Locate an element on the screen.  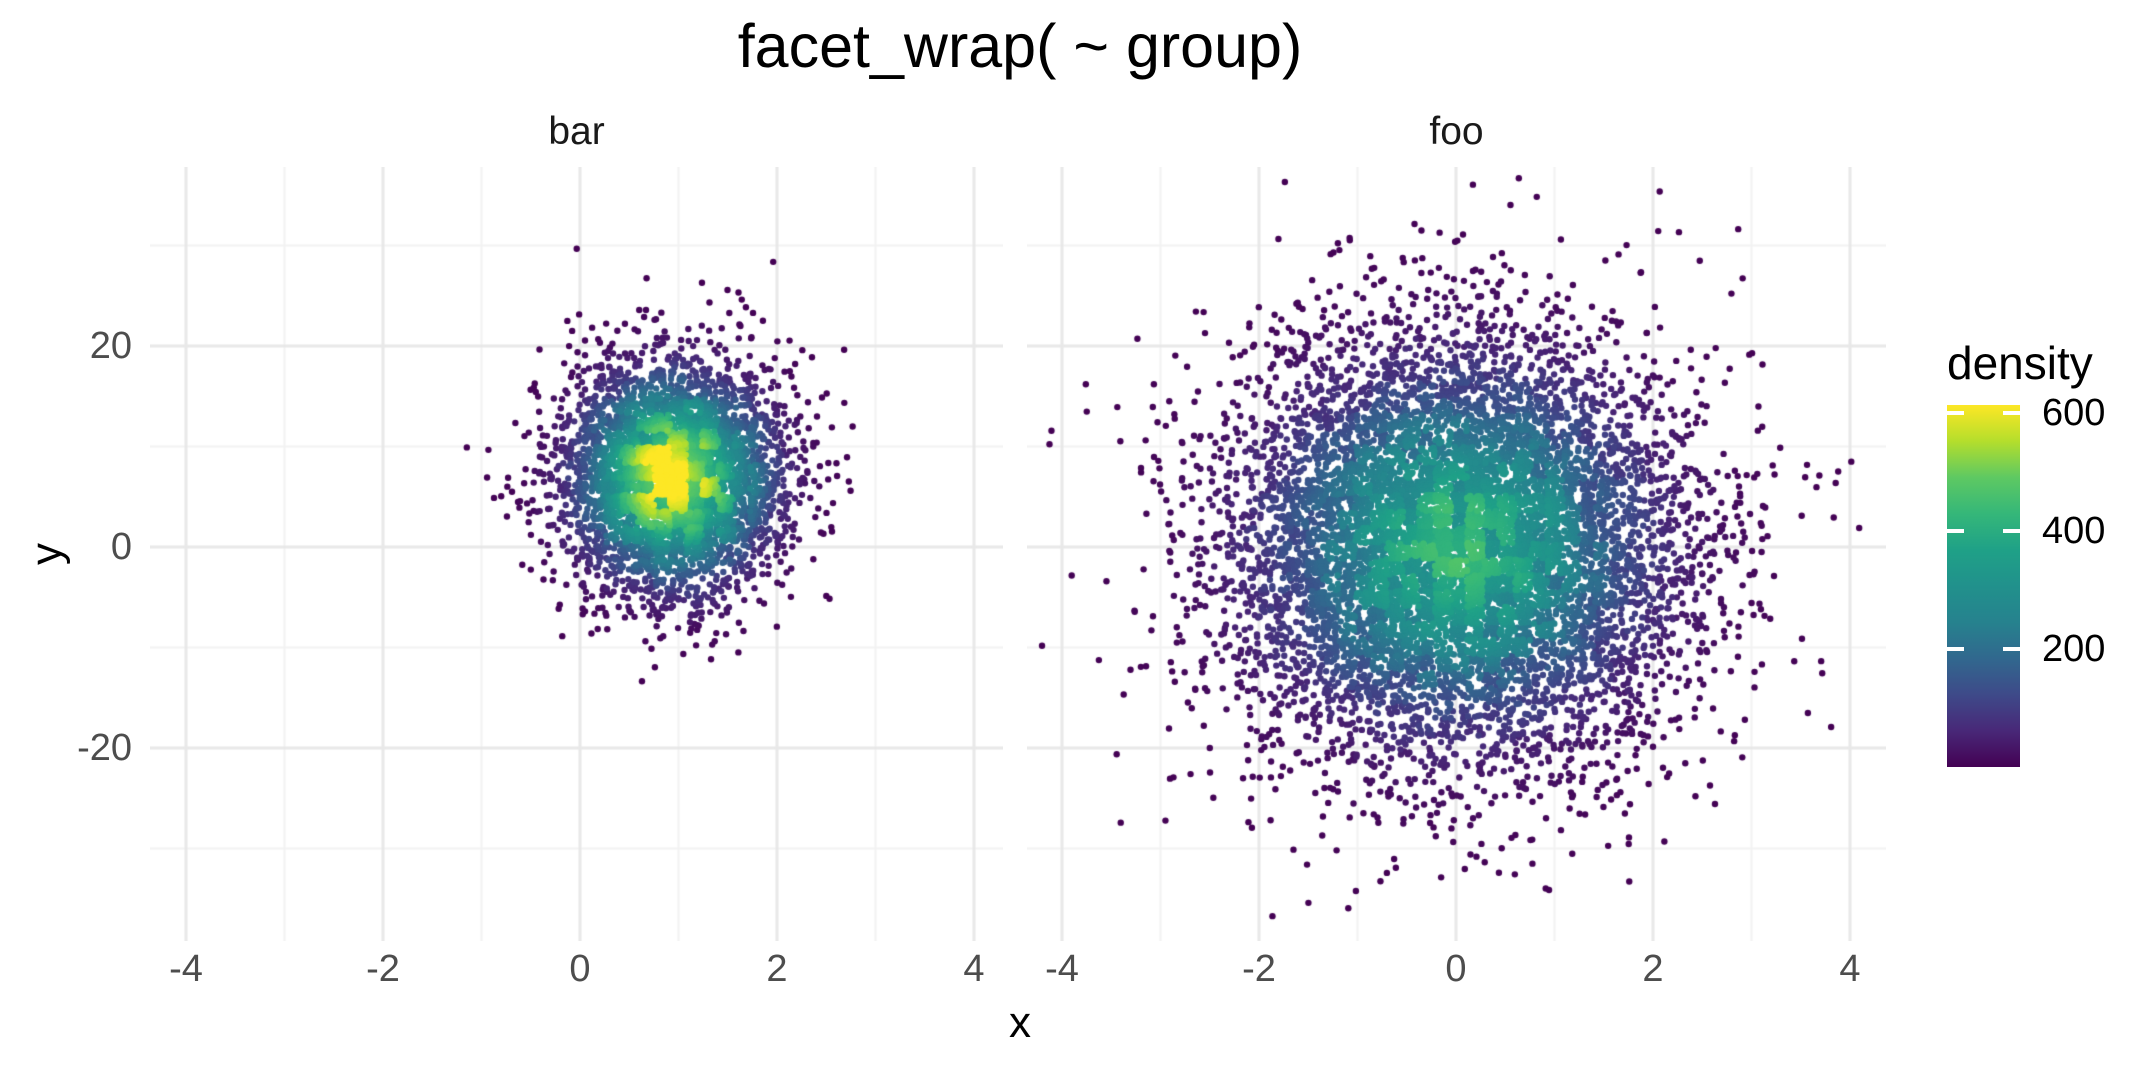
y-axis-title-text: y is located at coordinates (46, 554).